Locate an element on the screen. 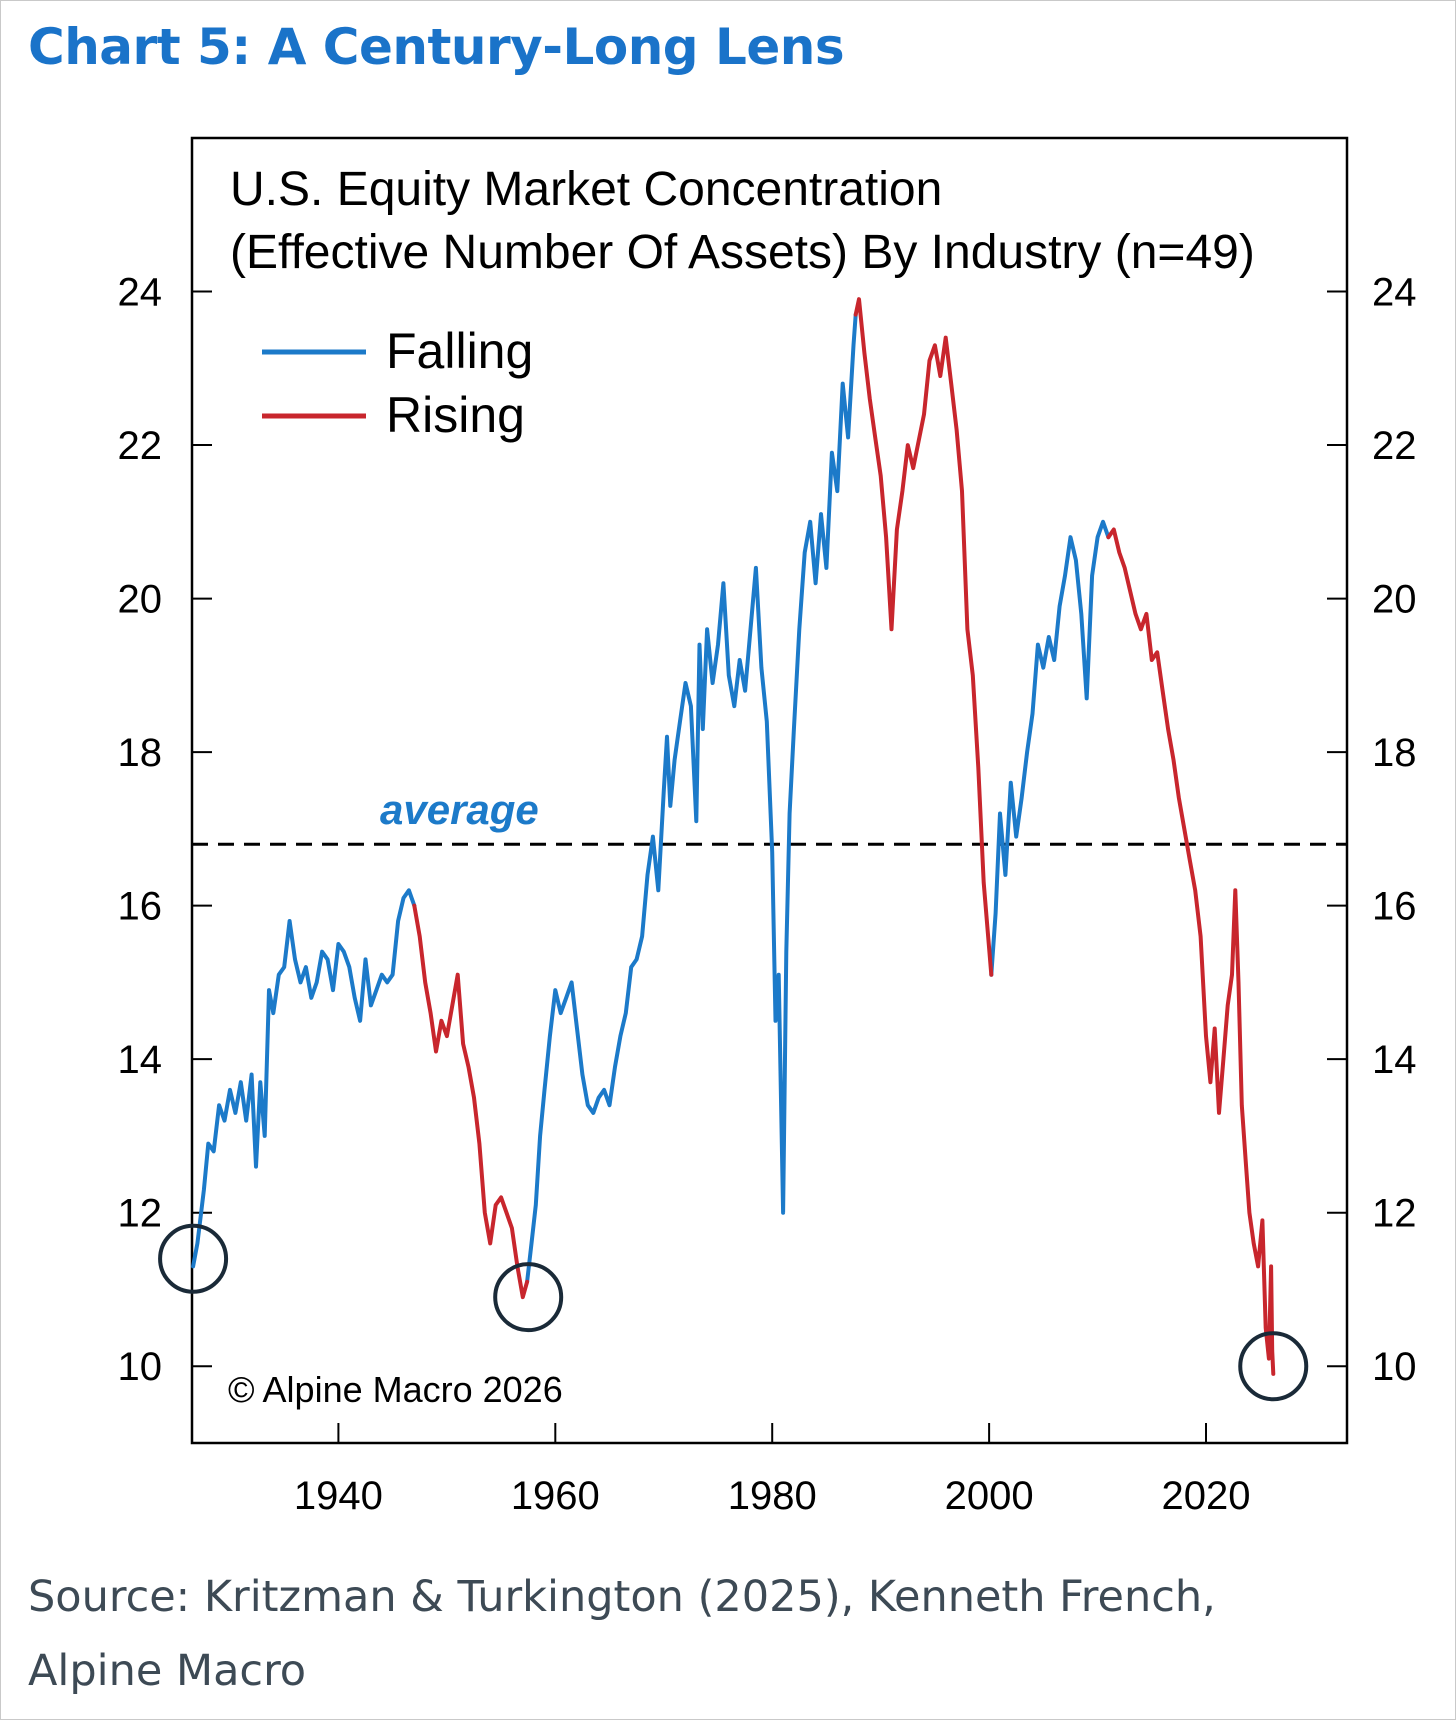  y-tick-label-left: 14 is located at coordinates (140, 1060).